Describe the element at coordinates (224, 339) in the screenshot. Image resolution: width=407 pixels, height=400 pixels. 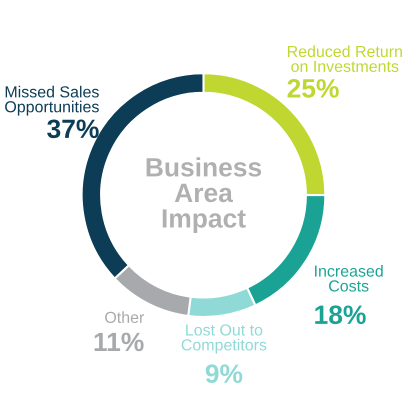
I see `slice-label: Lost Out to Competitors` at that location.